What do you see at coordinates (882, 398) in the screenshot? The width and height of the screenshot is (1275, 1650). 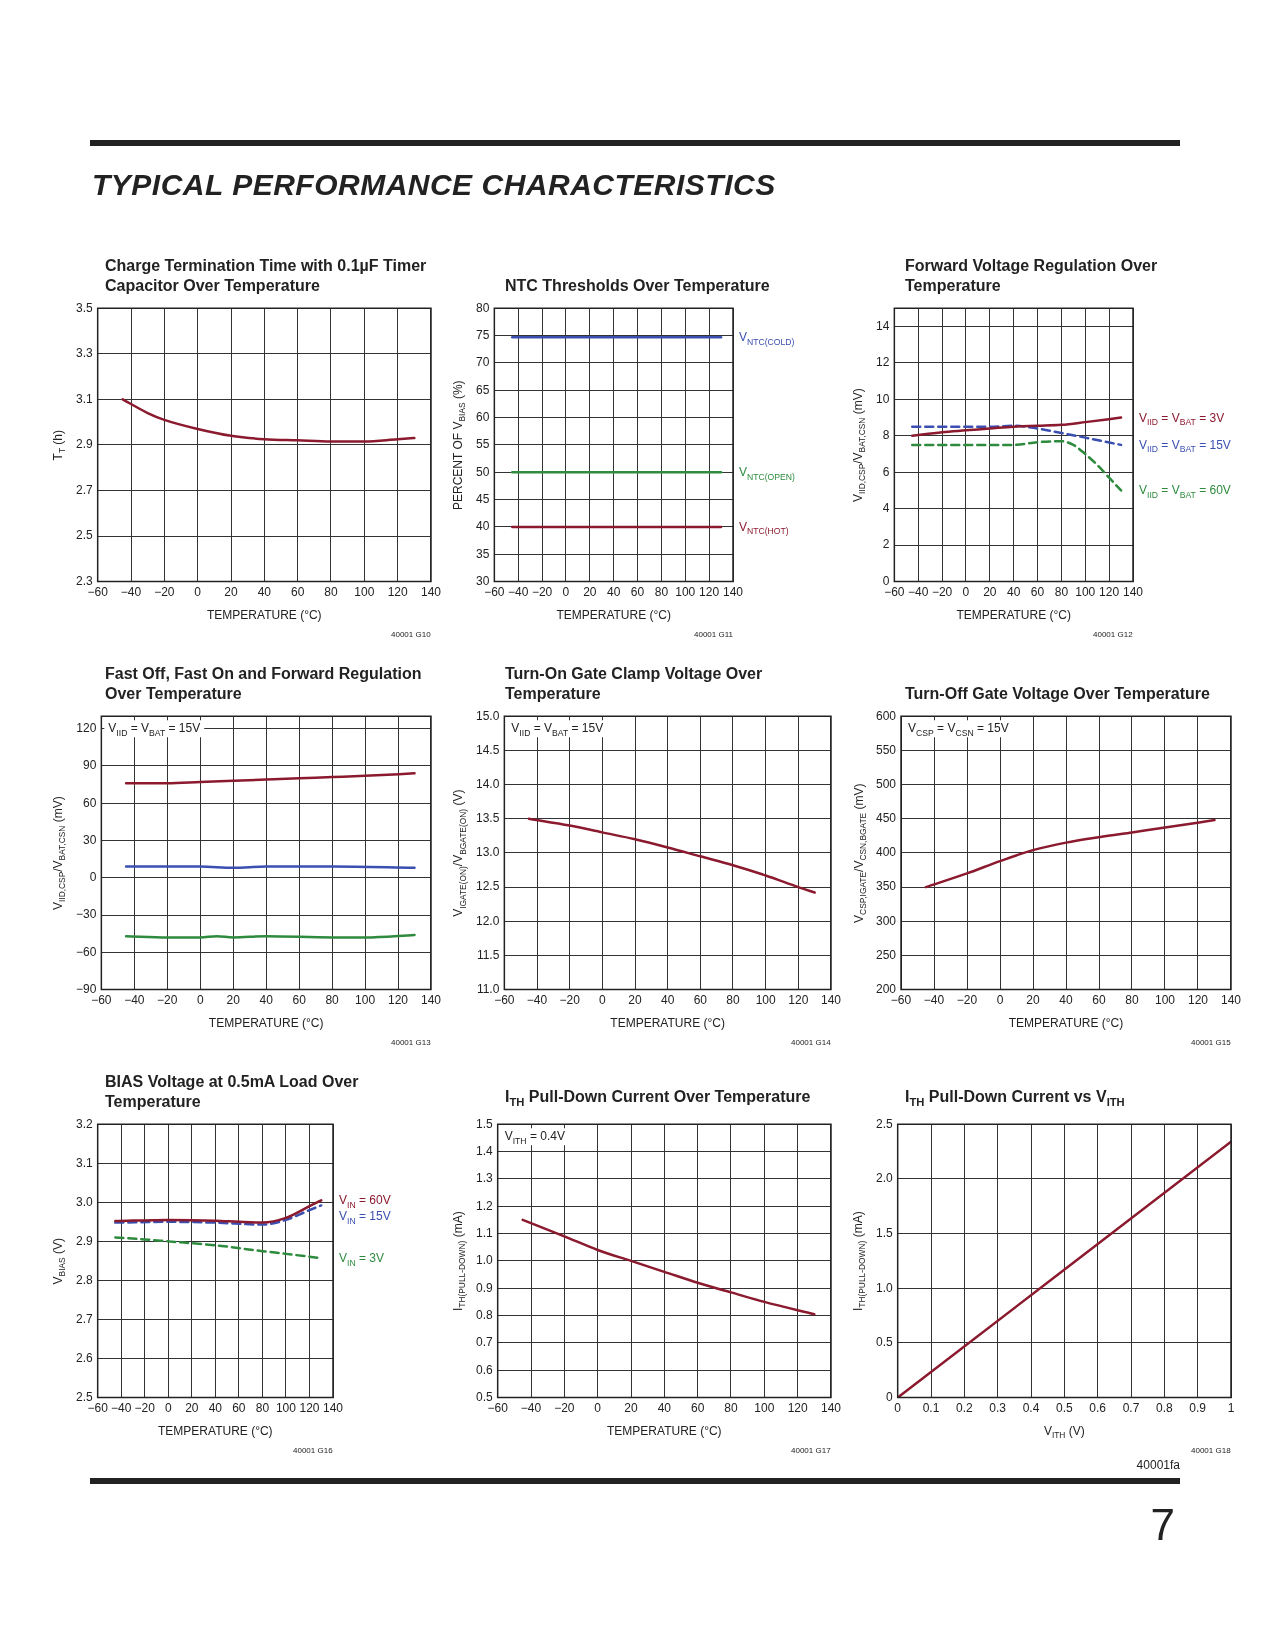 I see `y-tick-label: 10` at bounding box center [882, 398].